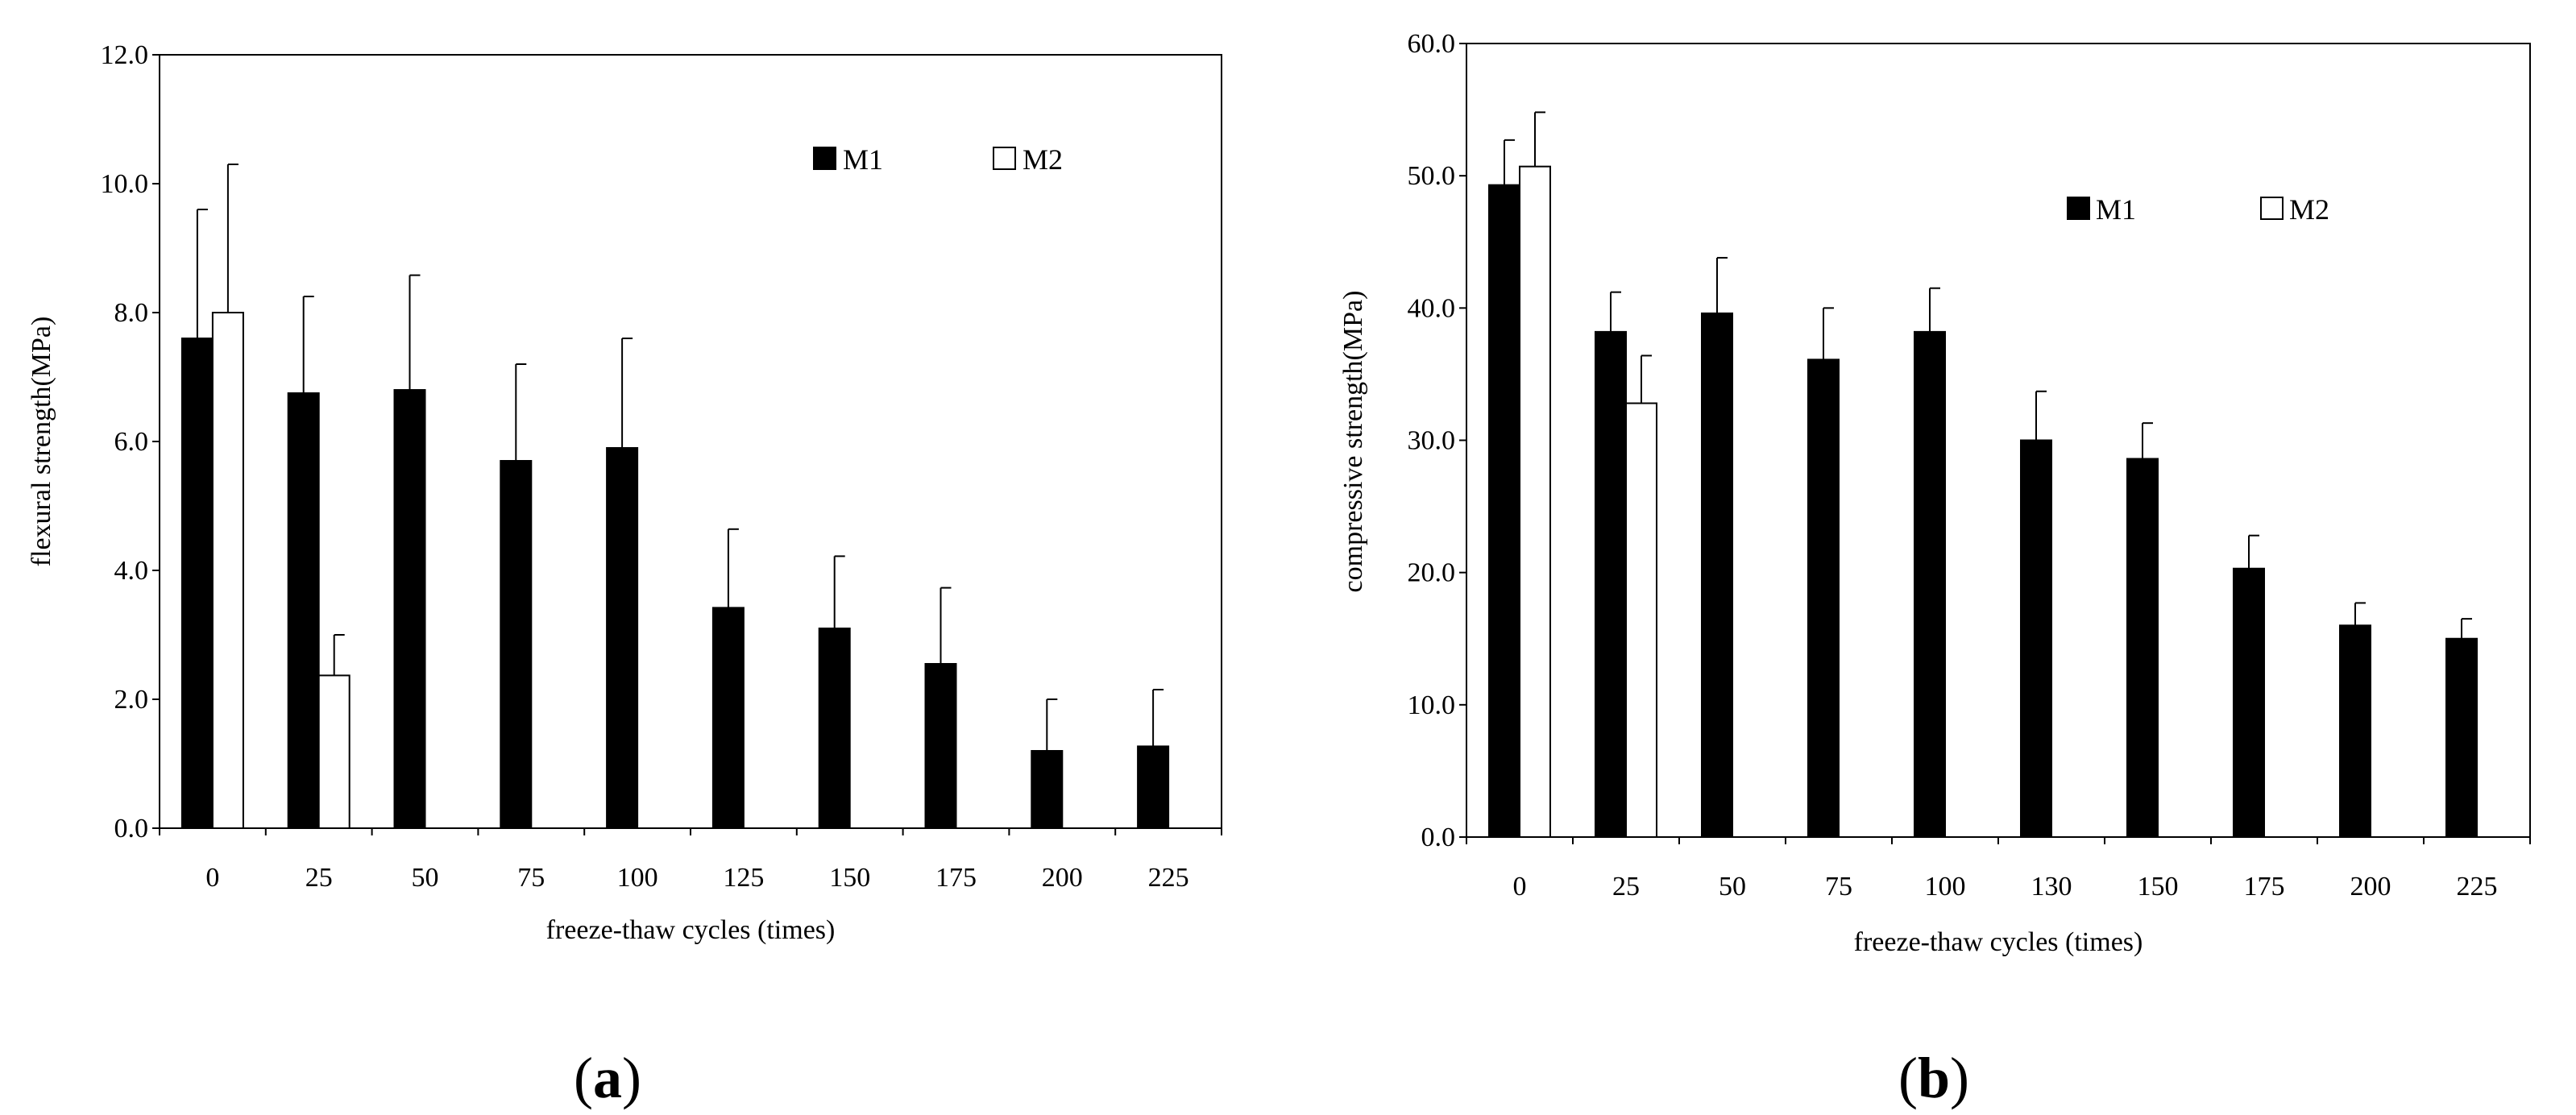 The image size is (2576, 1115). Describe the element at coordinates (2051, 887) in the screenshot. I see `x-tick-label: 130` at that location.